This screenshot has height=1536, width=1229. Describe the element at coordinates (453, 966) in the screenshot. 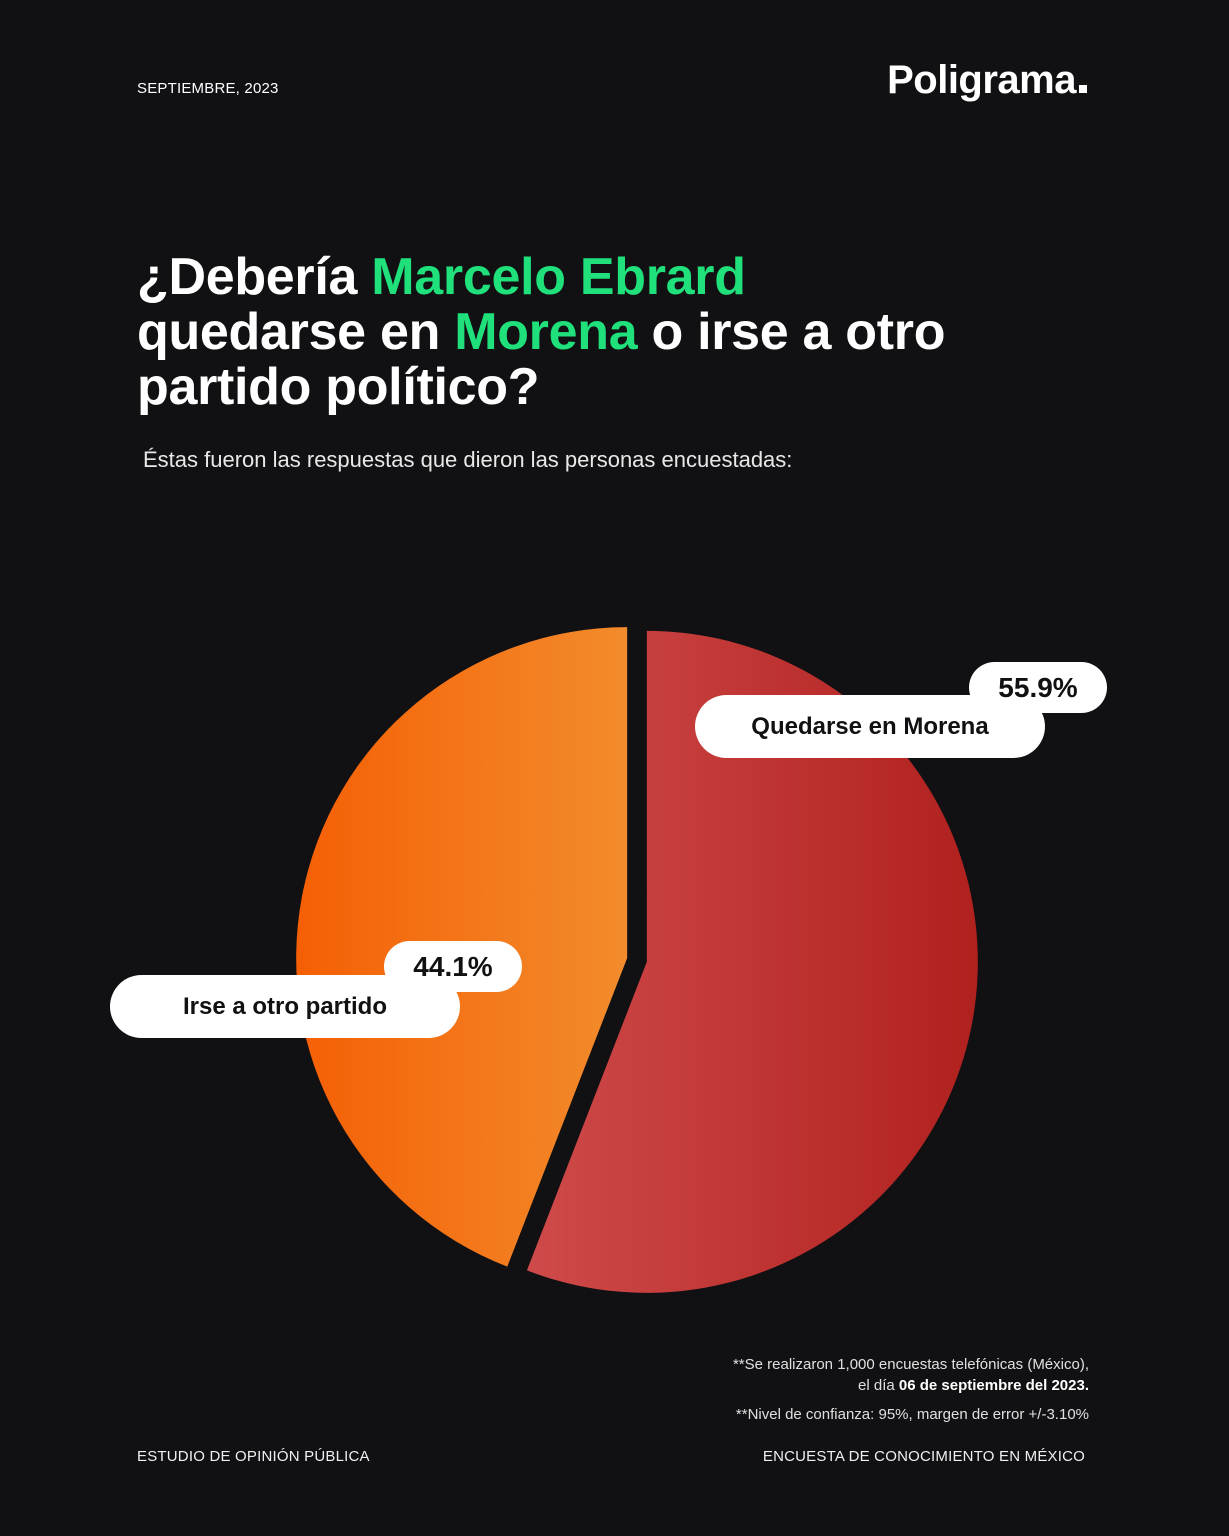

I see `slice-value-otro: 44.1%` at that location.